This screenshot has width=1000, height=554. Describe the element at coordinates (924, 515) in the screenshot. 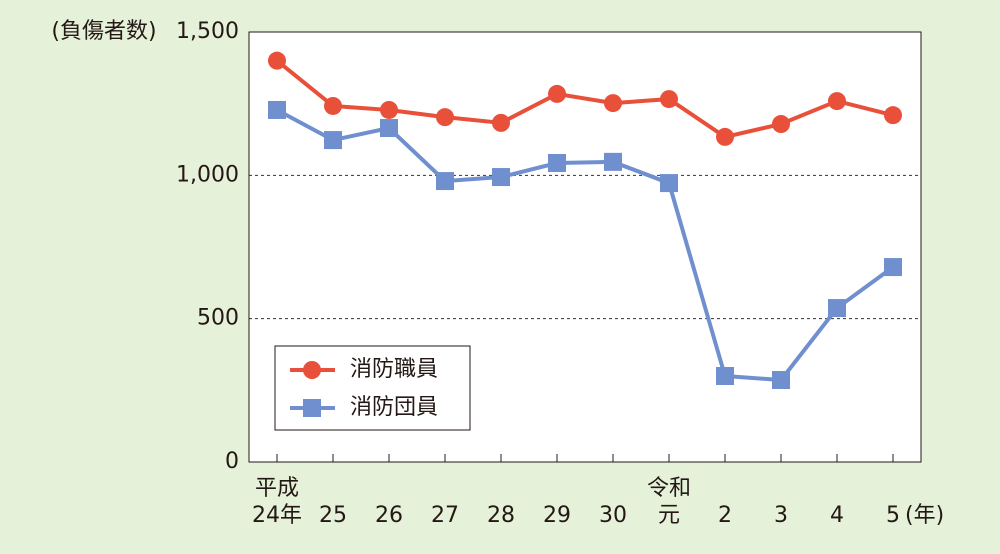

I see `x-axis-unit: (年)` at that location.